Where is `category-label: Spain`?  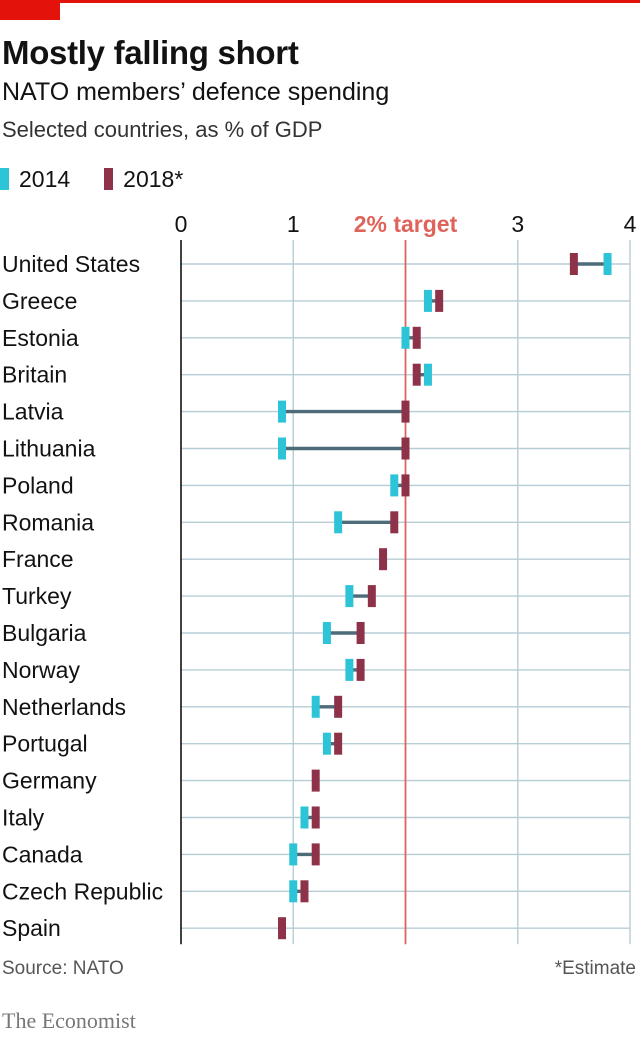 category-label: Spain is located at coordinates (31, 928).